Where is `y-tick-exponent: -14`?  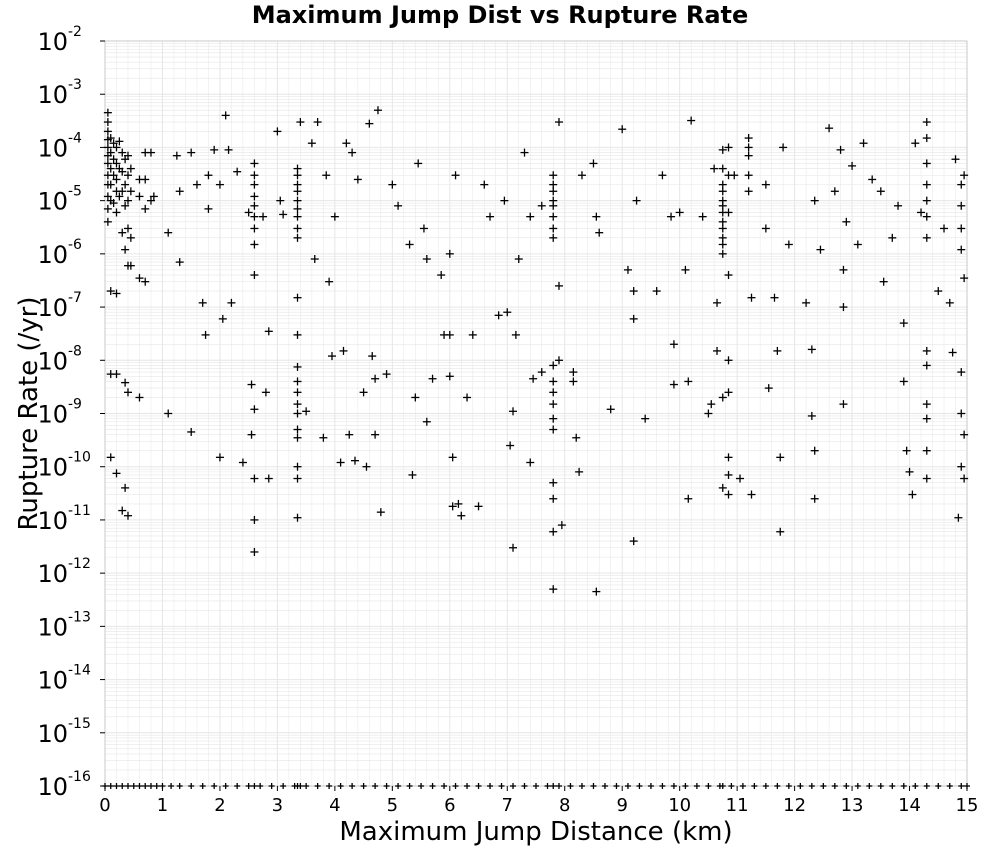 y-tick-exponent: -14 is located at coordinates (79, 671).